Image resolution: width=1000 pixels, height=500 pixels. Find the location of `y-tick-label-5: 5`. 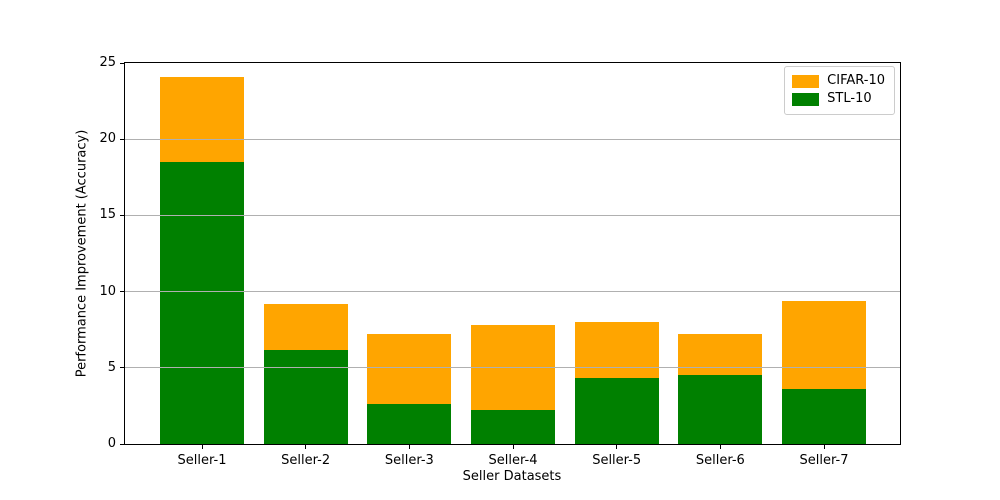

y-tick-label-5: 5 is located at coordinates (111, 367).